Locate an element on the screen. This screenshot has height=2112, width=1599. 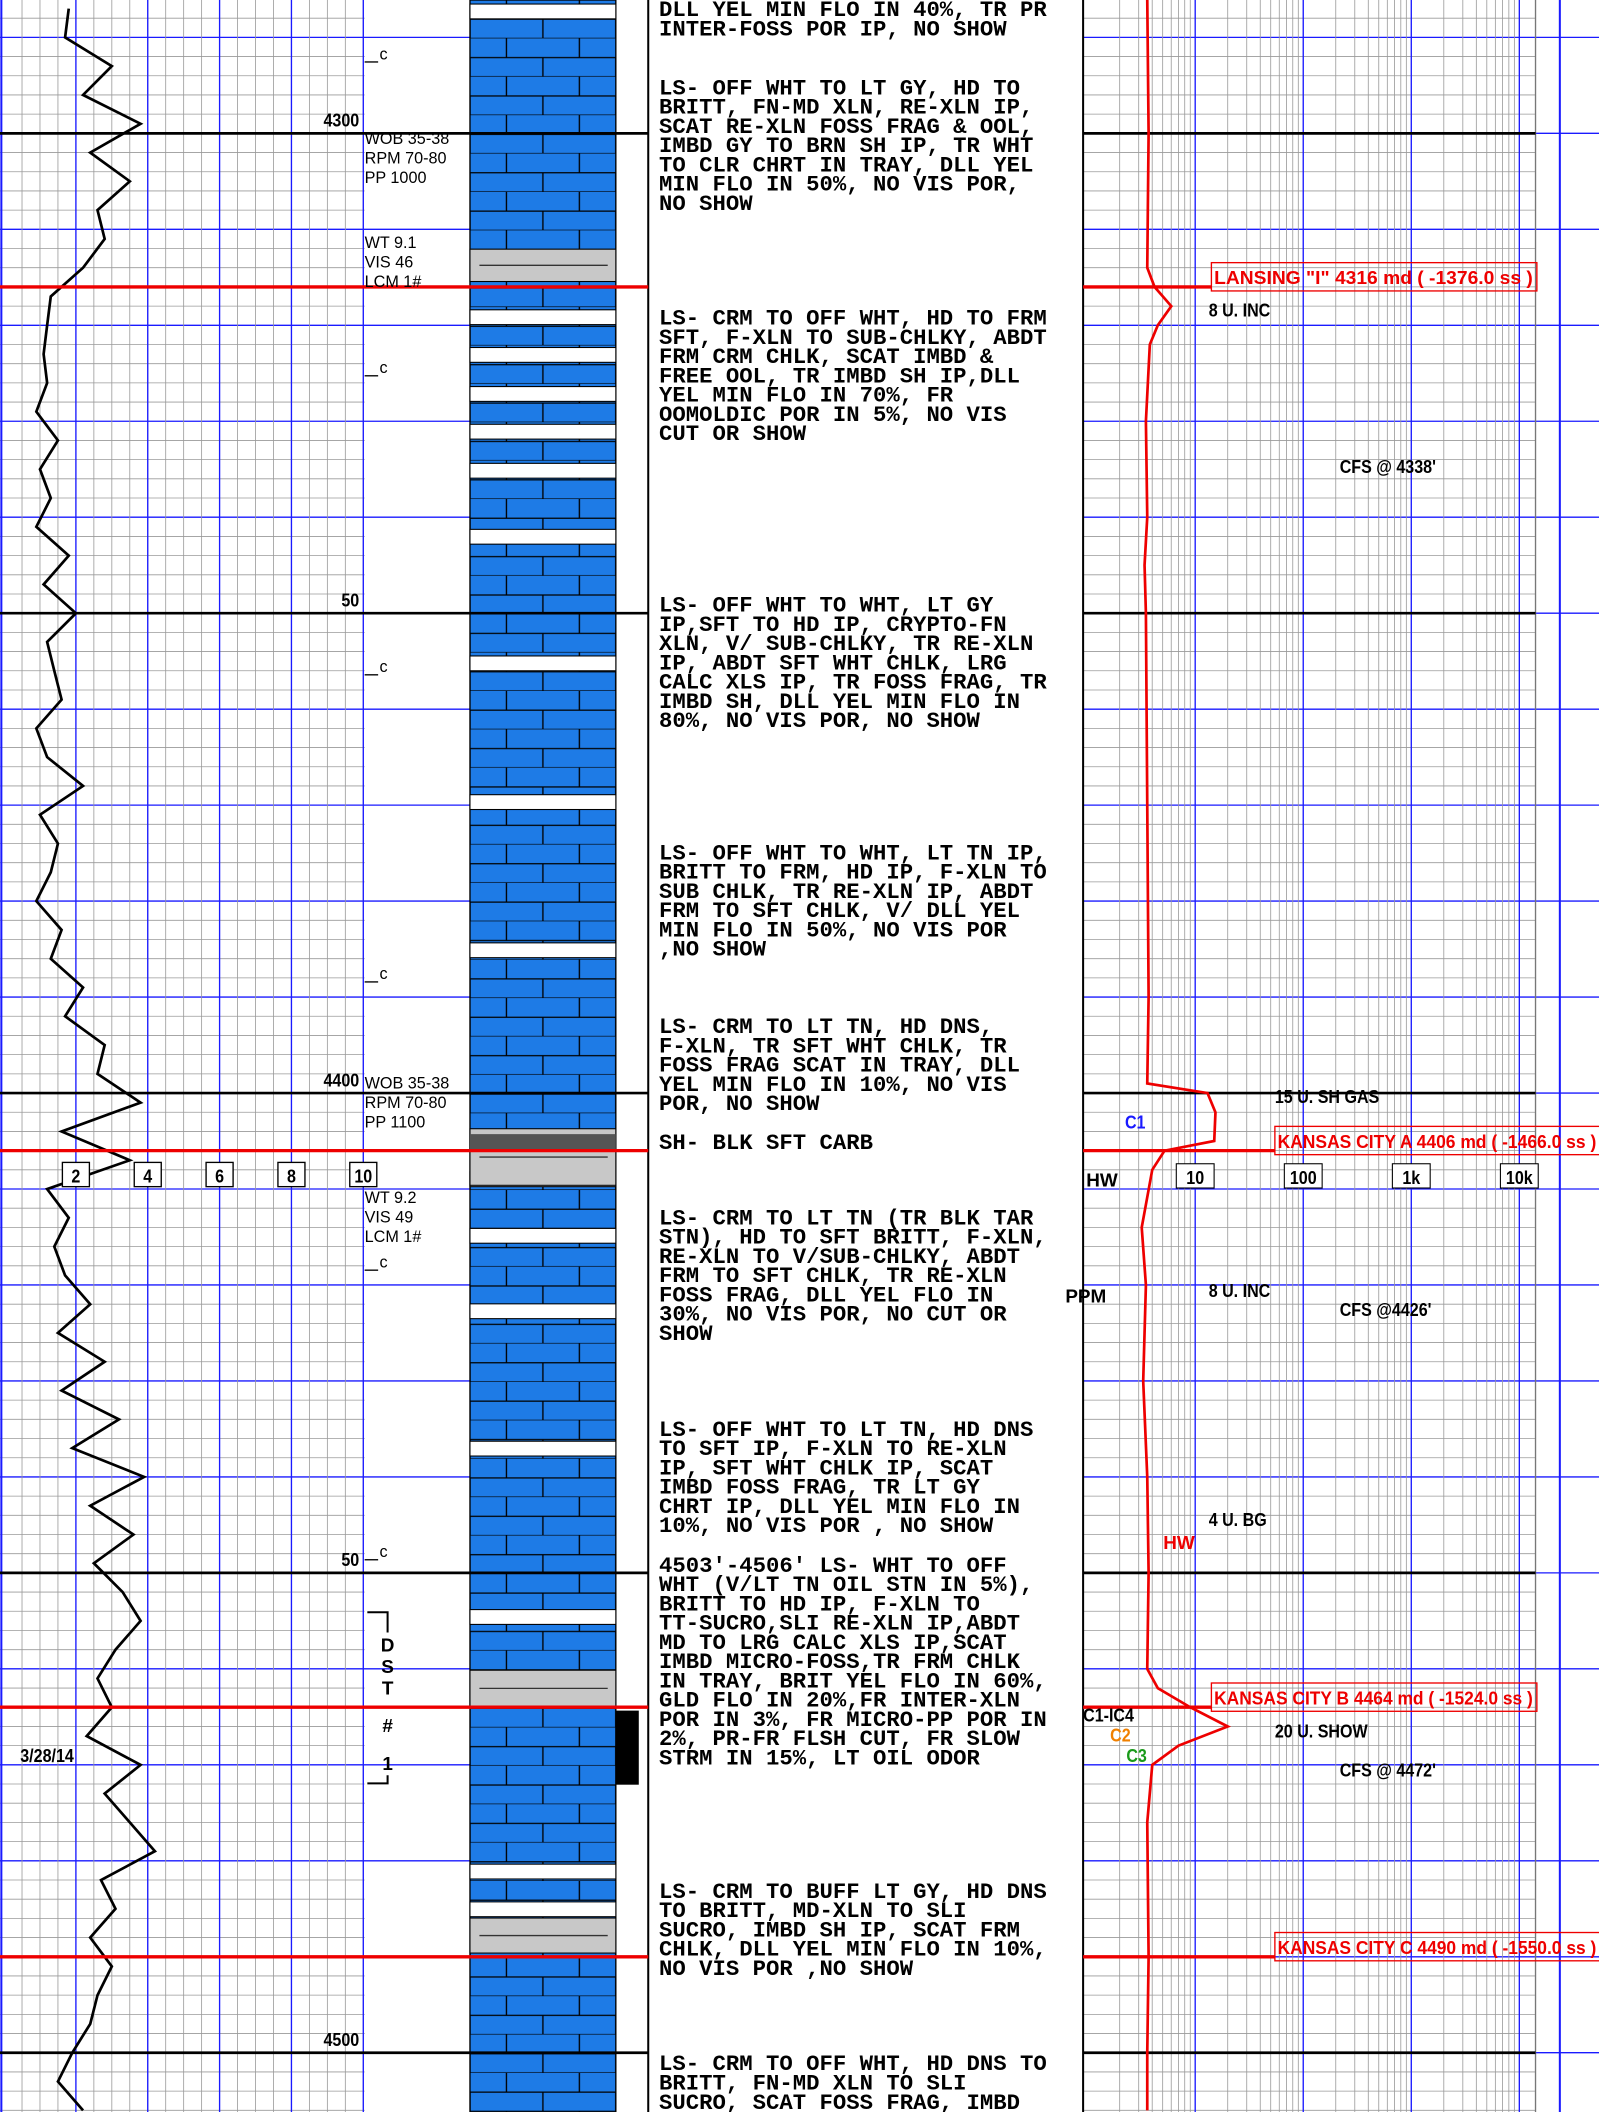
gas-unit: PPM is located at coordinates (1085, 1297).